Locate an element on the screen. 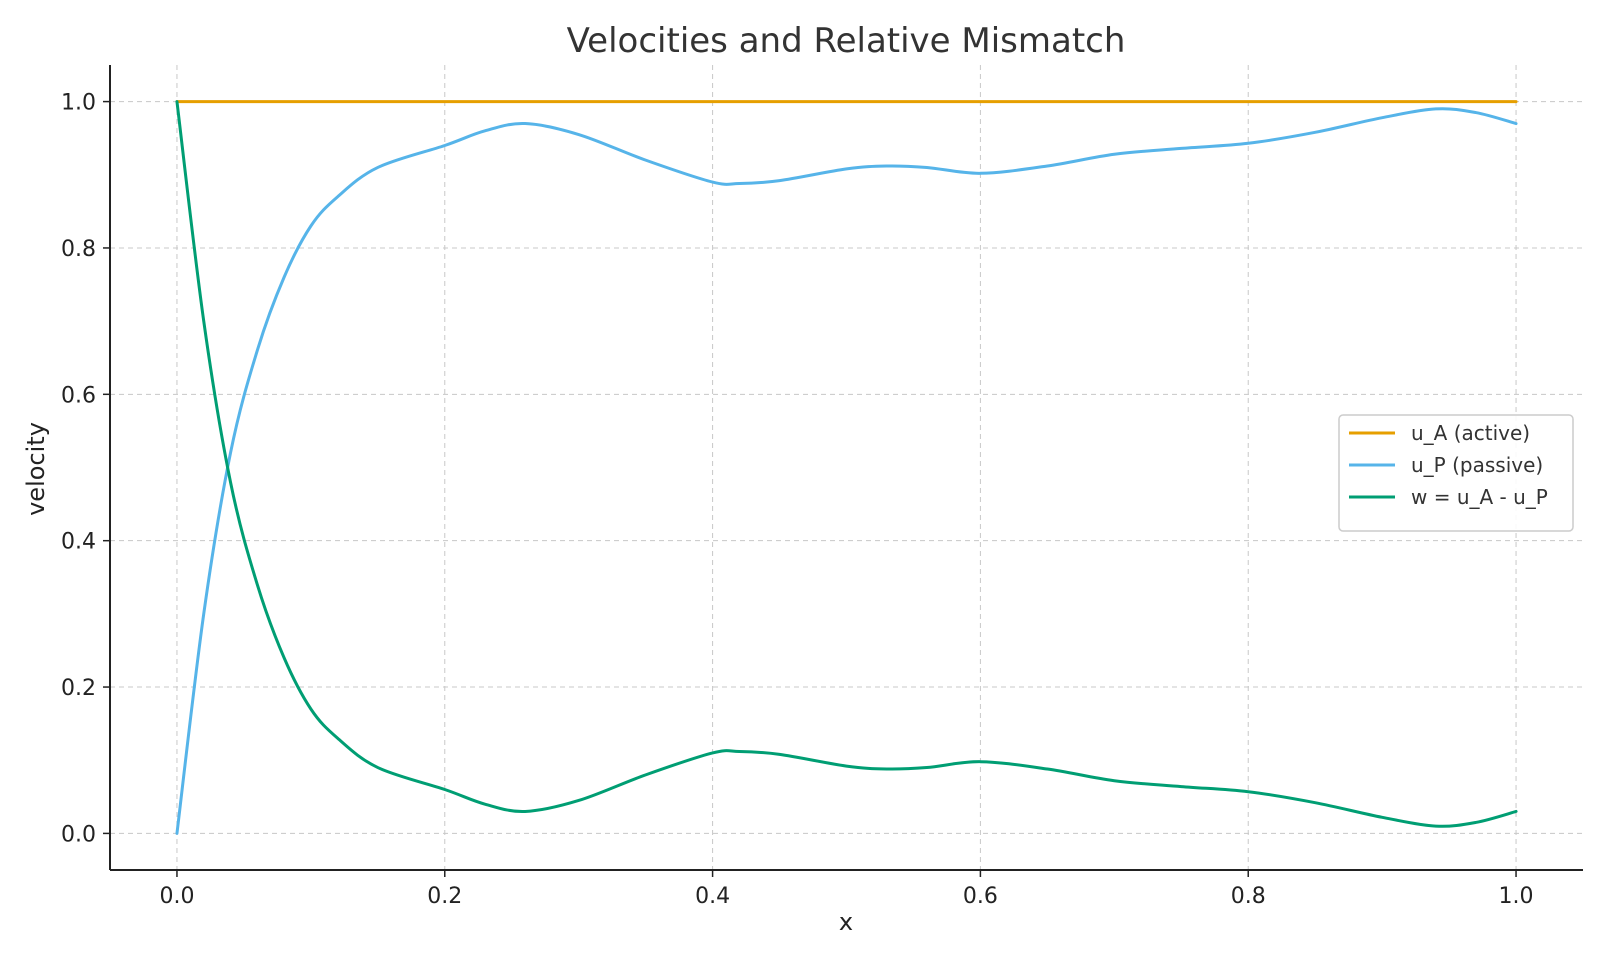 The height and width of the screenshot is (960, 1600). x-tick-label: 0.0 is located at coordinates (176, 896).